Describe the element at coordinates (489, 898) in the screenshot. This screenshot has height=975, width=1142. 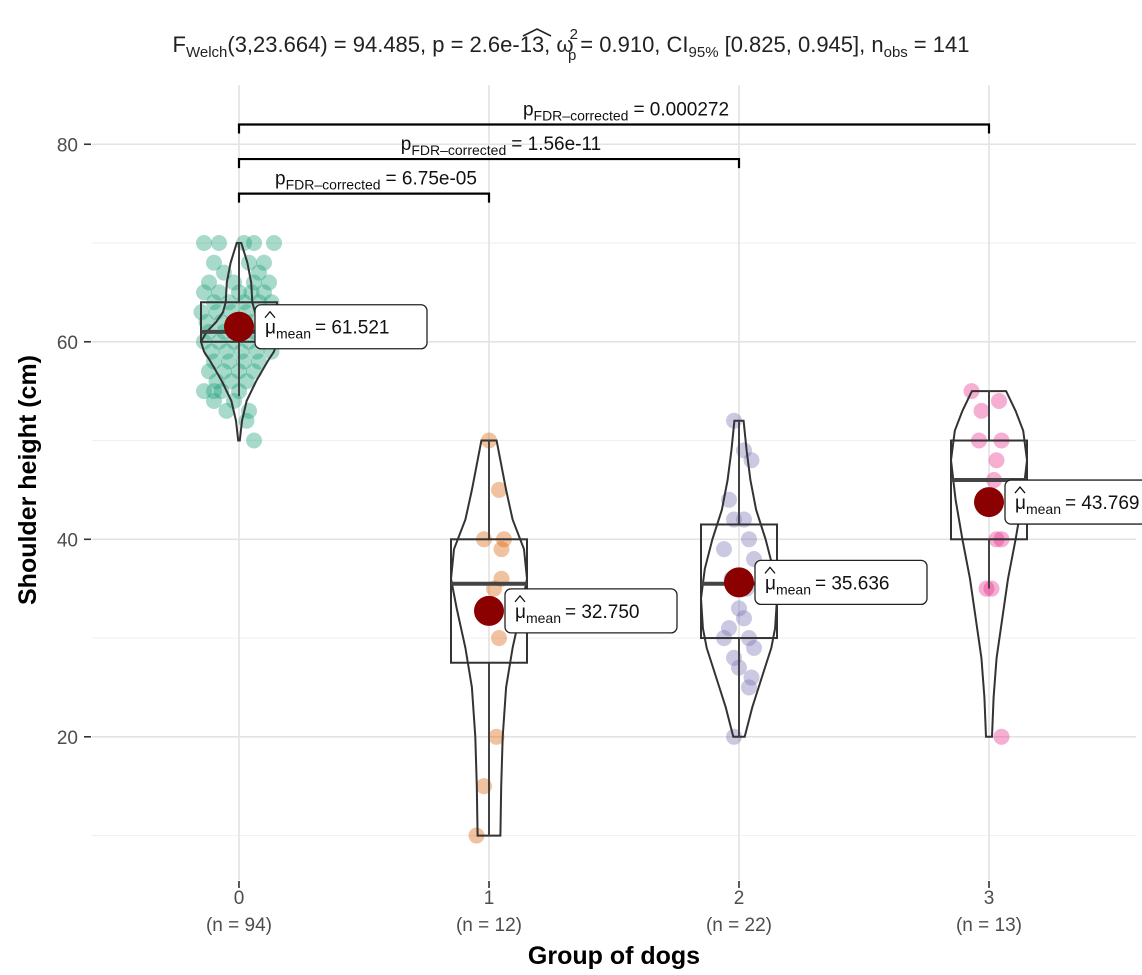
I see `x-tick-label: 1` at that location.